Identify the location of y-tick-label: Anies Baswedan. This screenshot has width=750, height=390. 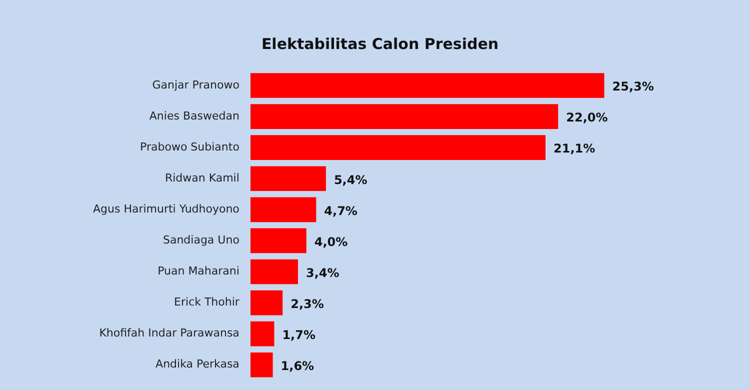
(194, 115).